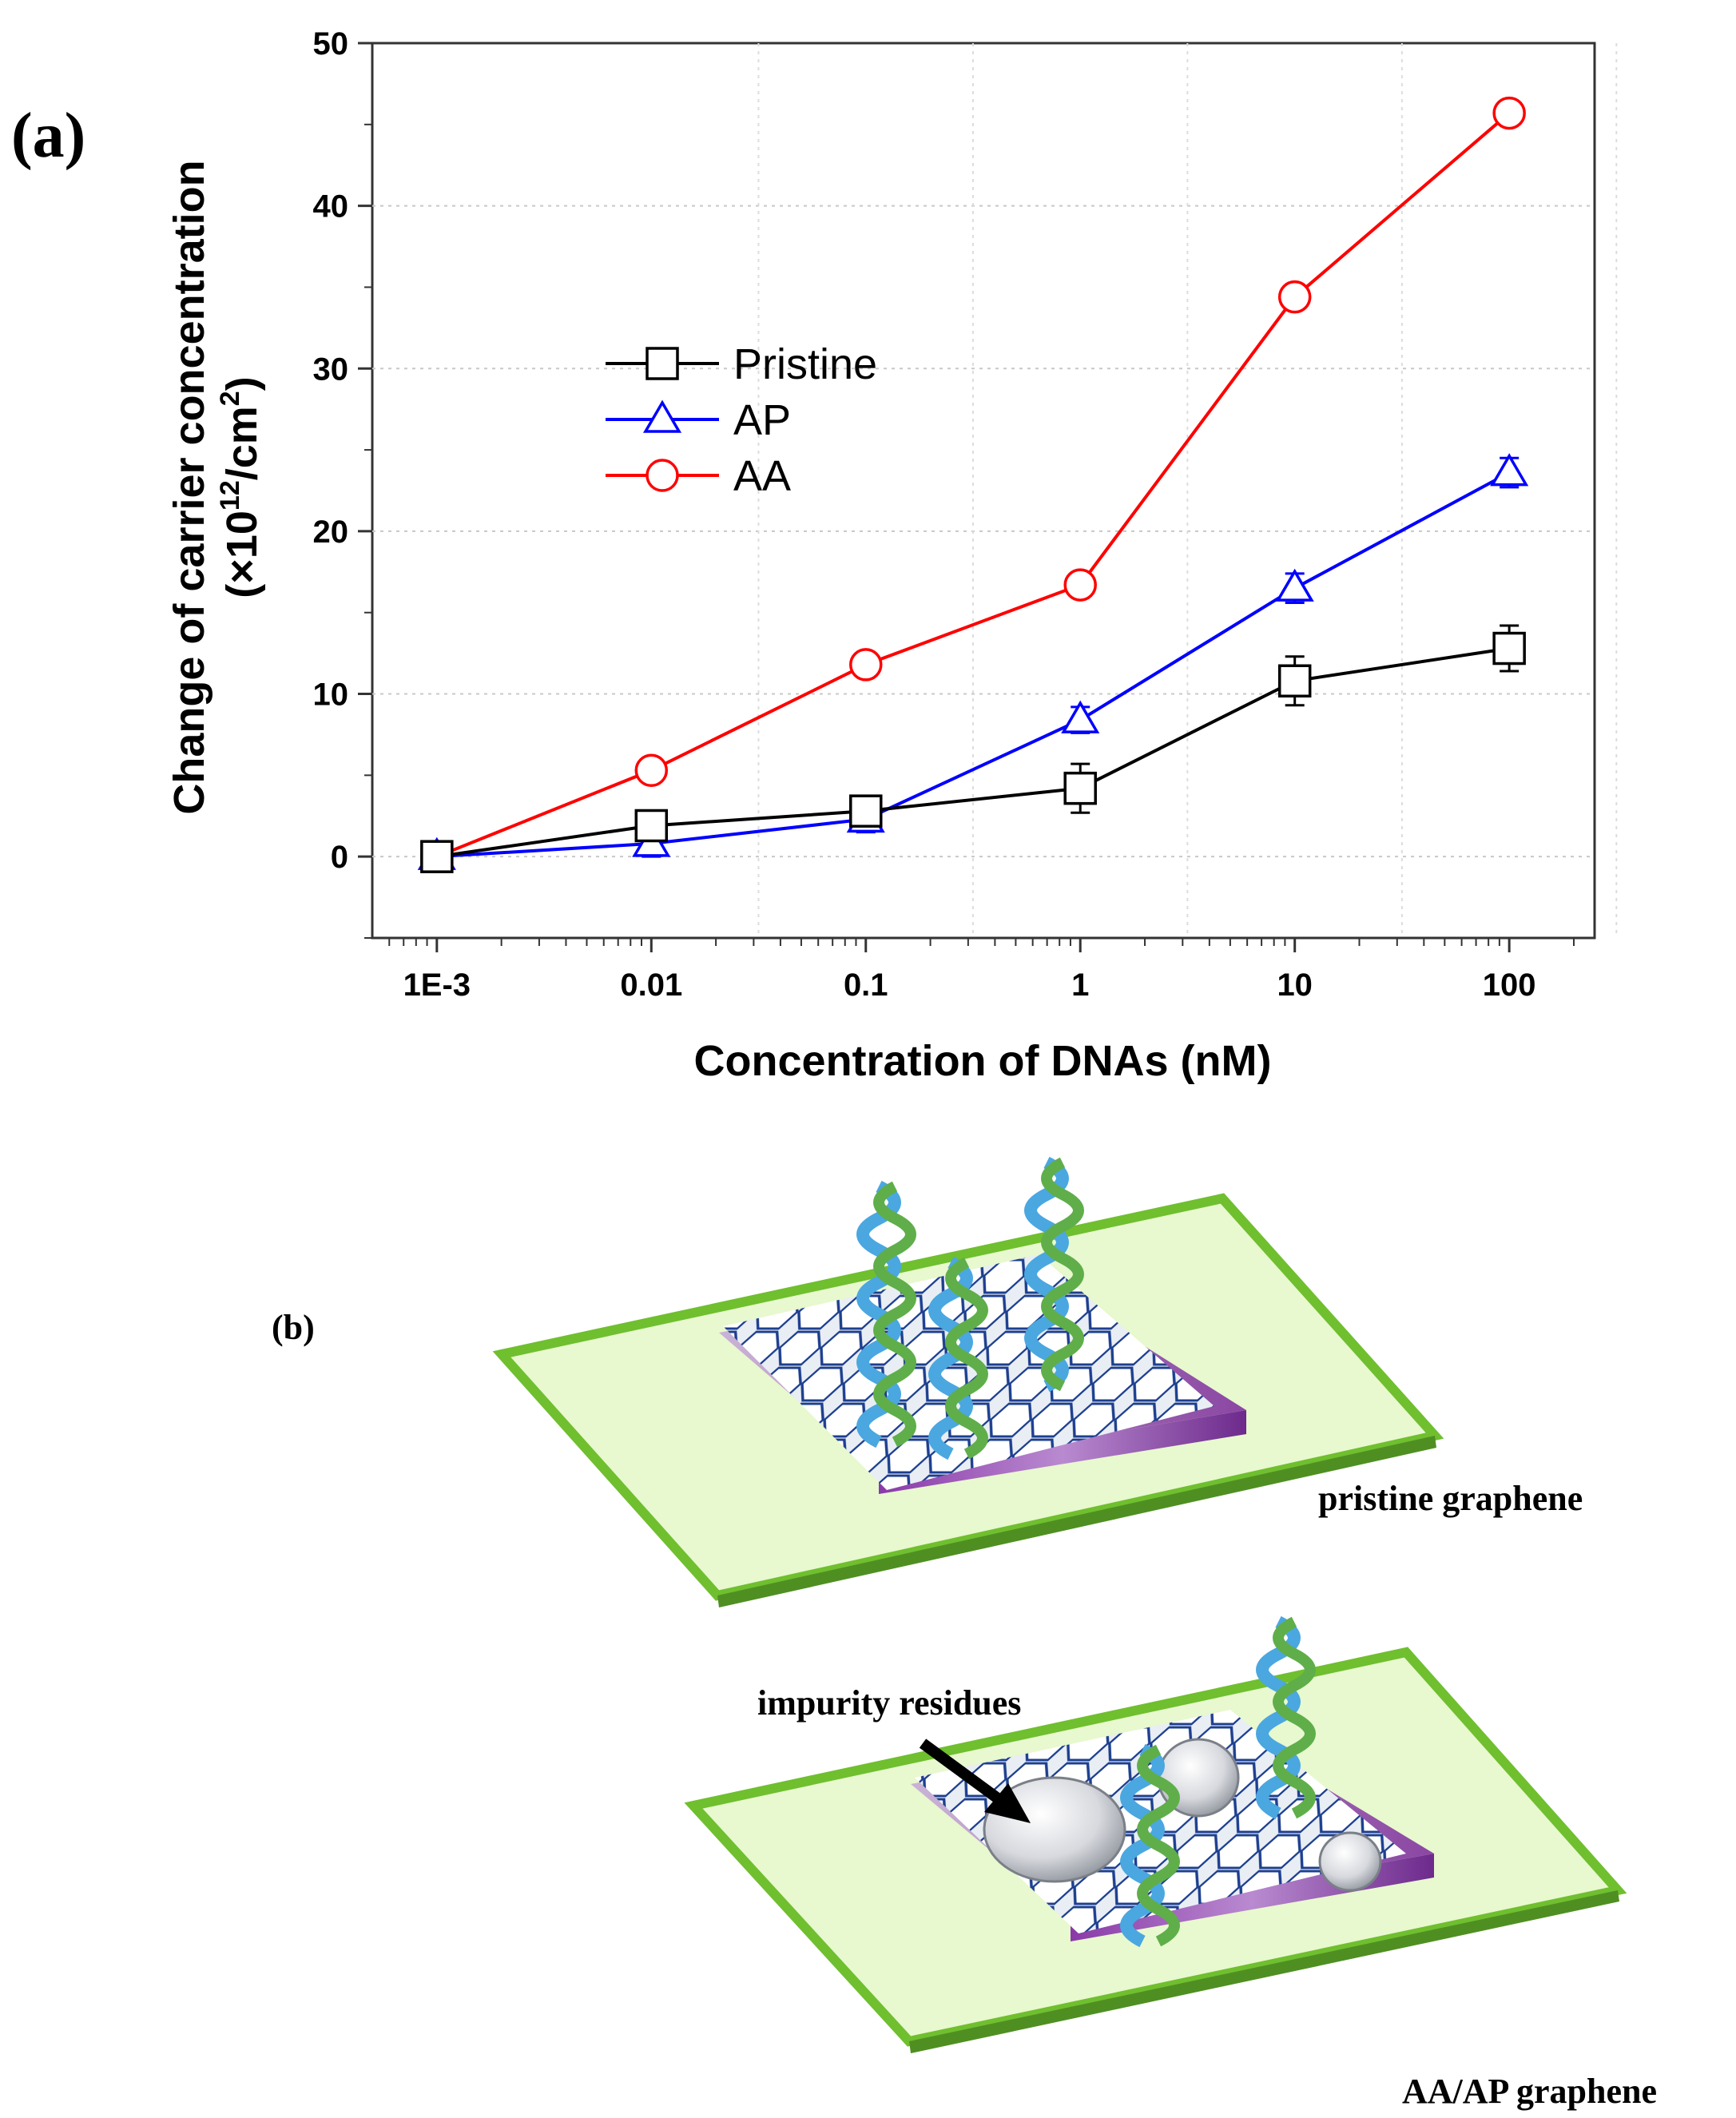 This screenshot has height=2118, width=1736. Describe the element at coordinates (1264, 1972) in the screenshot. I see `substrate-edge-bottom` at that location.